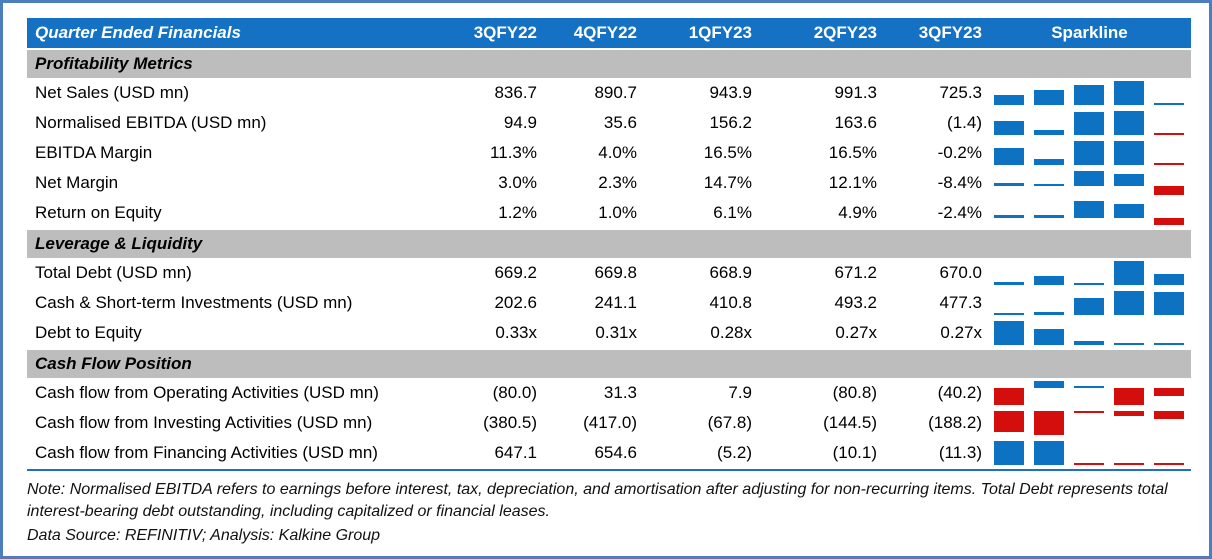 The height and width of the screenshot is (559, 1212). Describe the element at coordinates (620, 392) in the screenshot. I see `value-cell: 31.3` at that location.